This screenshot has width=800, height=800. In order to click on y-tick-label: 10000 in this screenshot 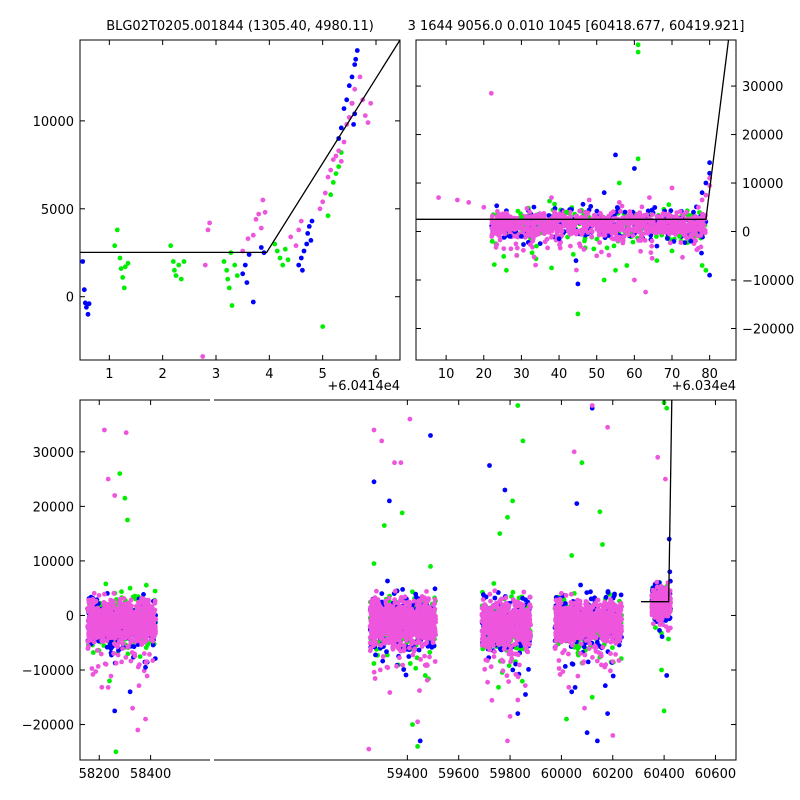, I will do `click(53, 122)`.